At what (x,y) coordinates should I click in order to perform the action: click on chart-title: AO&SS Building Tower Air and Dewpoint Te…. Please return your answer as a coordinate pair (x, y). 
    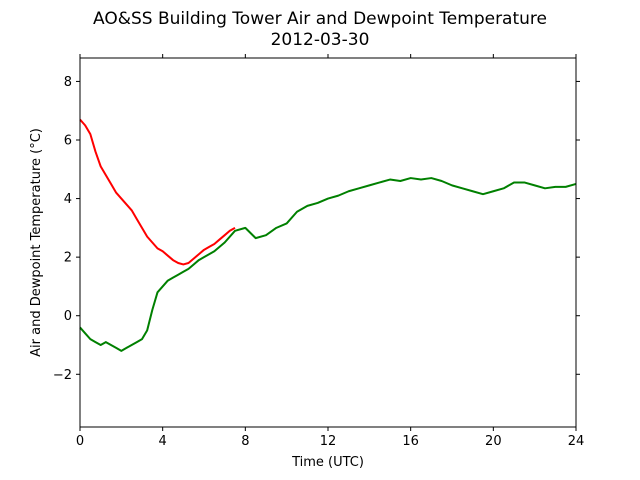
    Looking at the image, I should click on (320, 19).